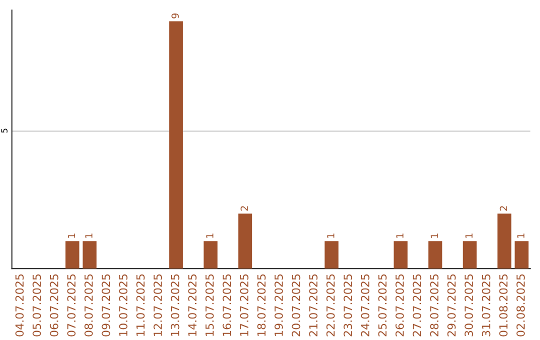  Describe the element at coordinates (54, 305) in the screenshot. I see `x-tick-label: 06.07.2025` at that location.